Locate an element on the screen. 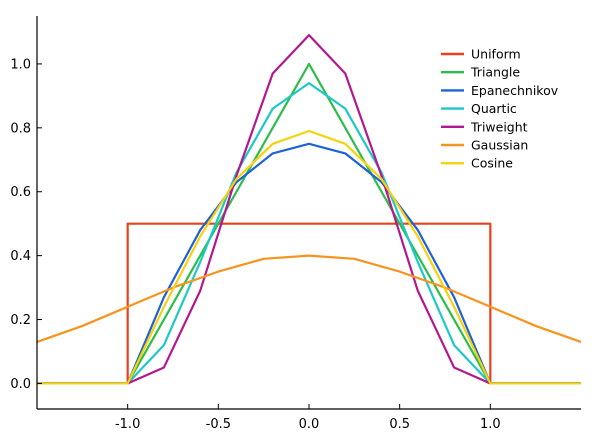  legend-label-quartic: Quartic is located at coordinates (494, 108).